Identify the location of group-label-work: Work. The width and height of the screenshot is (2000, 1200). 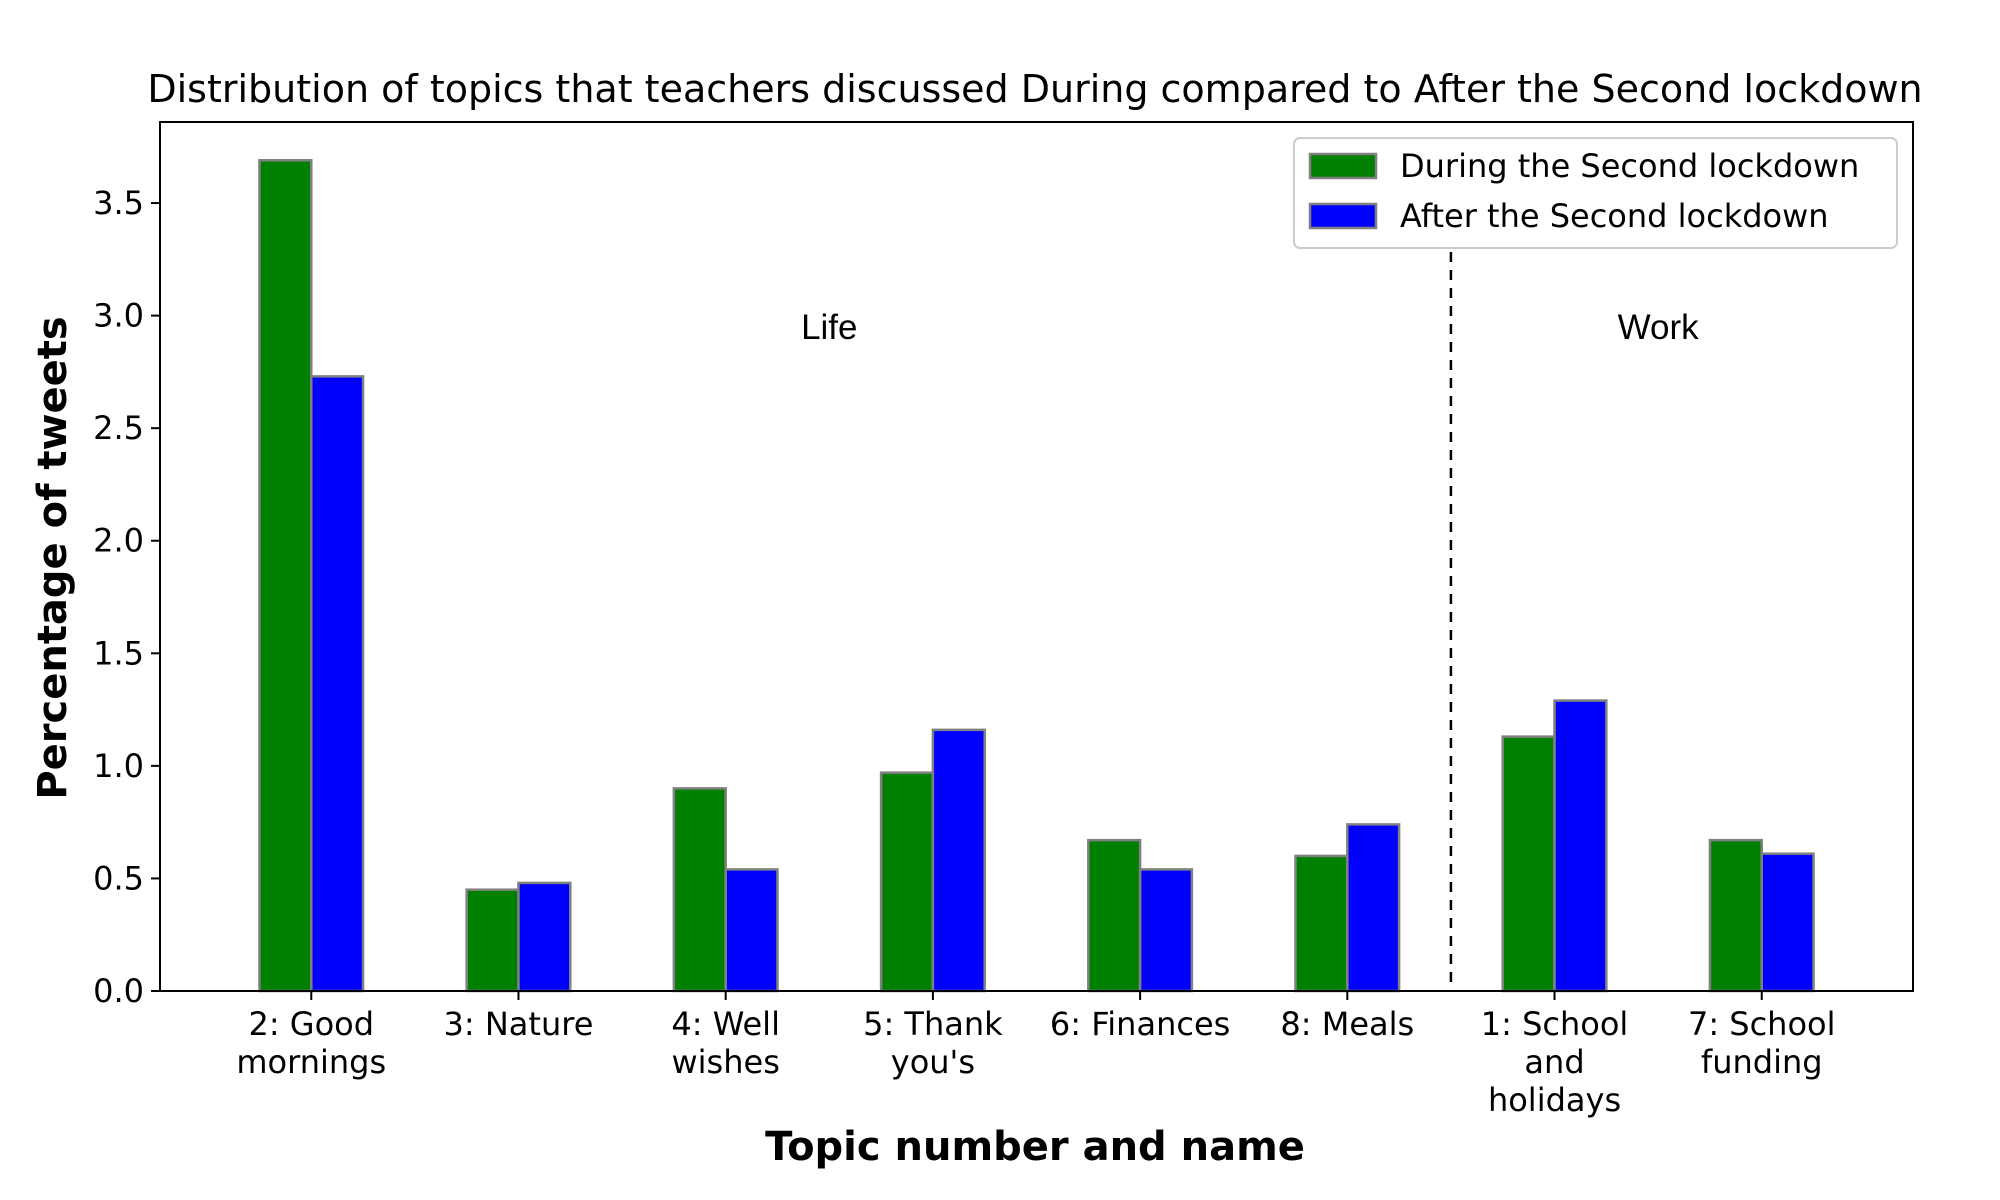
(1659, 327).